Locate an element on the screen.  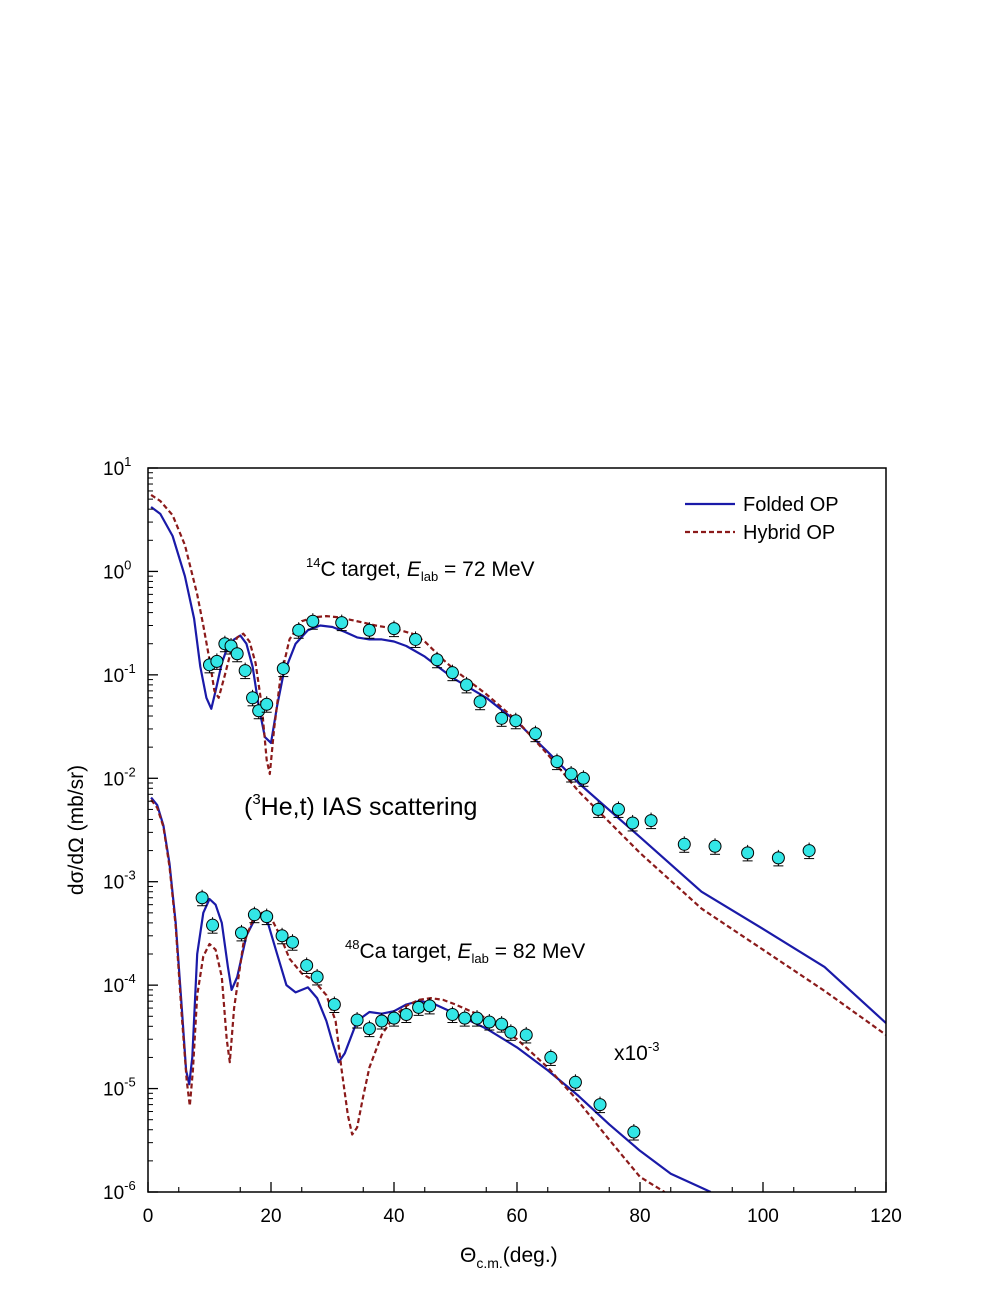
y-axis-label: dσ/dΩ (mb/sr) is located at coordinates (76, 830).